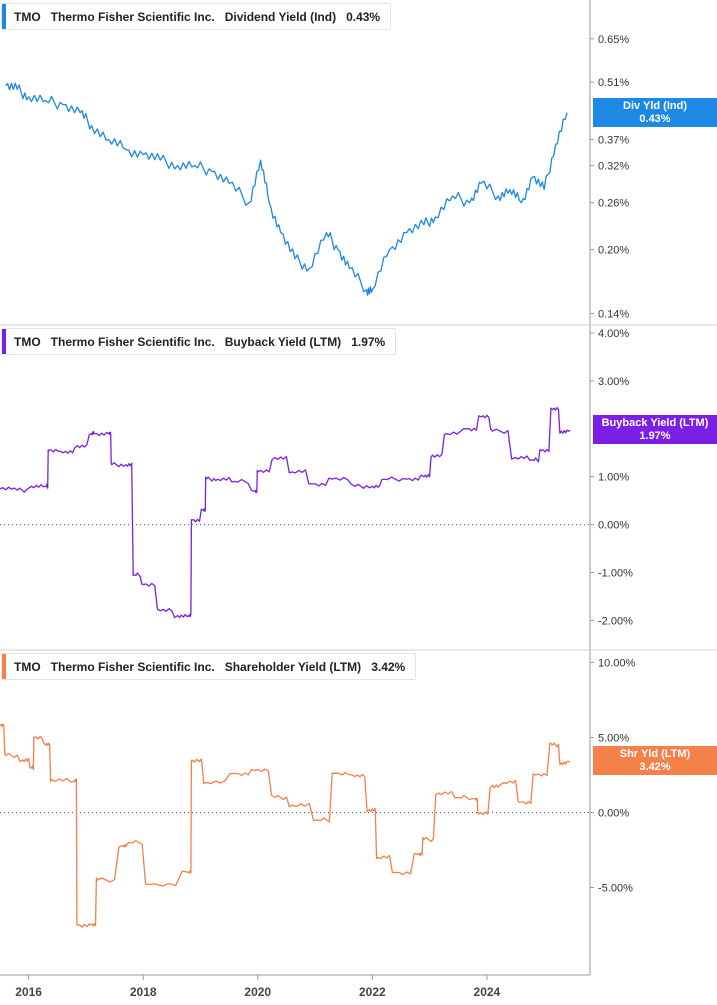  What do you see at coordinates (28, 992) in the screenshot?
I see `x-tick-label: 2016` at bounding box center [28, 992].